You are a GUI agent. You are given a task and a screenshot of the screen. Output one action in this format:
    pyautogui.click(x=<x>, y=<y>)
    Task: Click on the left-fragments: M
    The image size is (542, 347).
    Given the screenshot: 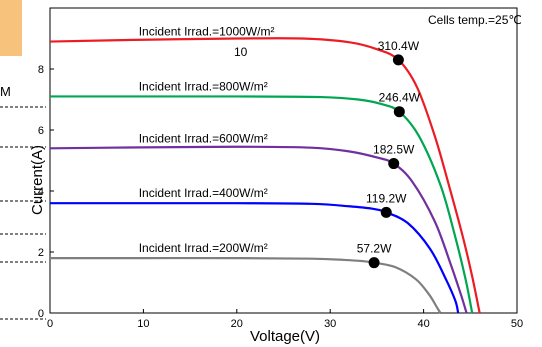 What is the action you would take?
    pyautogui.click(x=23, y=202)
    